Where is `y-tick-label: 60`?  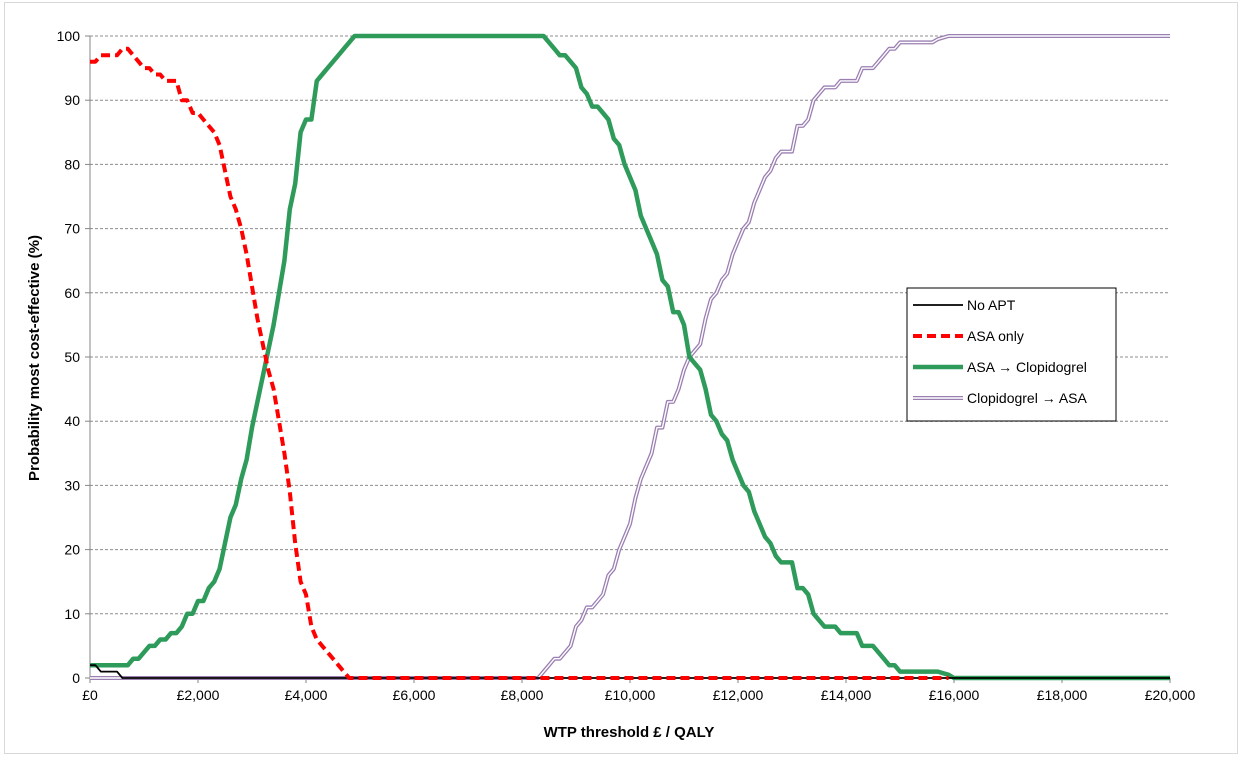
y-tick-label: 60 is located at coordinates (72, 293).